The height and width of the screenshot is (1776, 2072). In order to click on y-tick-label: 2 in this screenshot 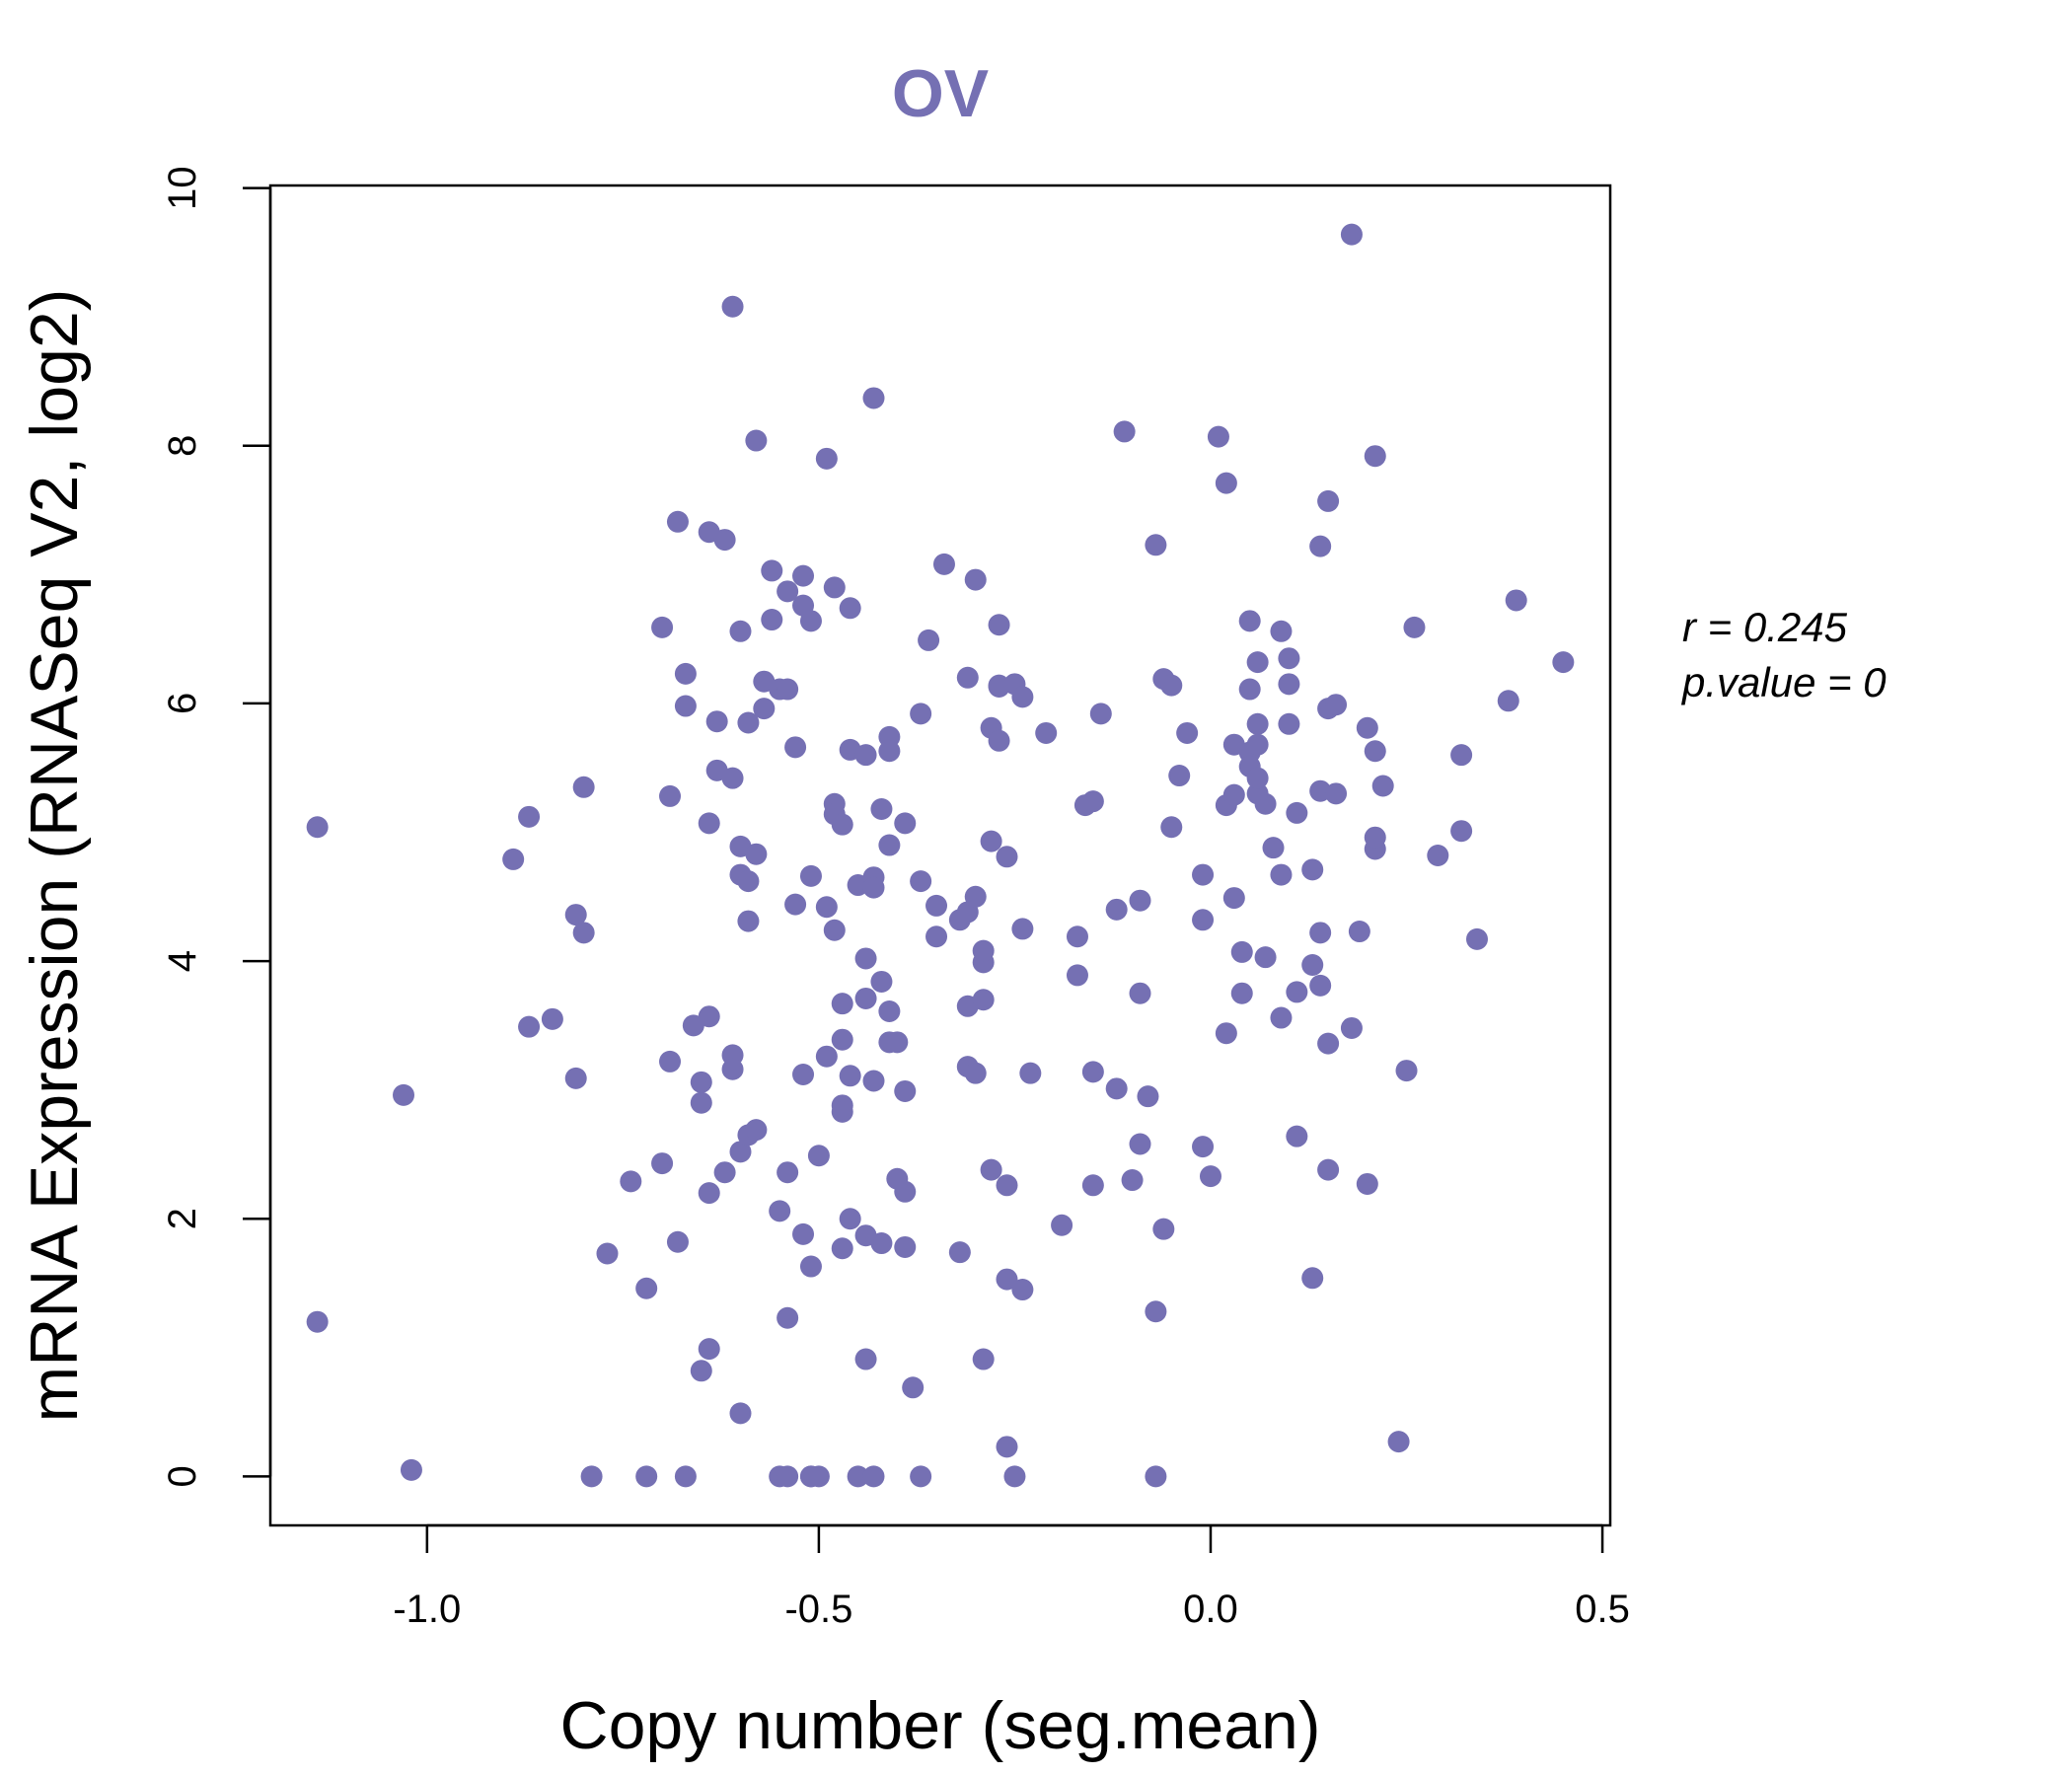, I will do `click(182, 1218)`.